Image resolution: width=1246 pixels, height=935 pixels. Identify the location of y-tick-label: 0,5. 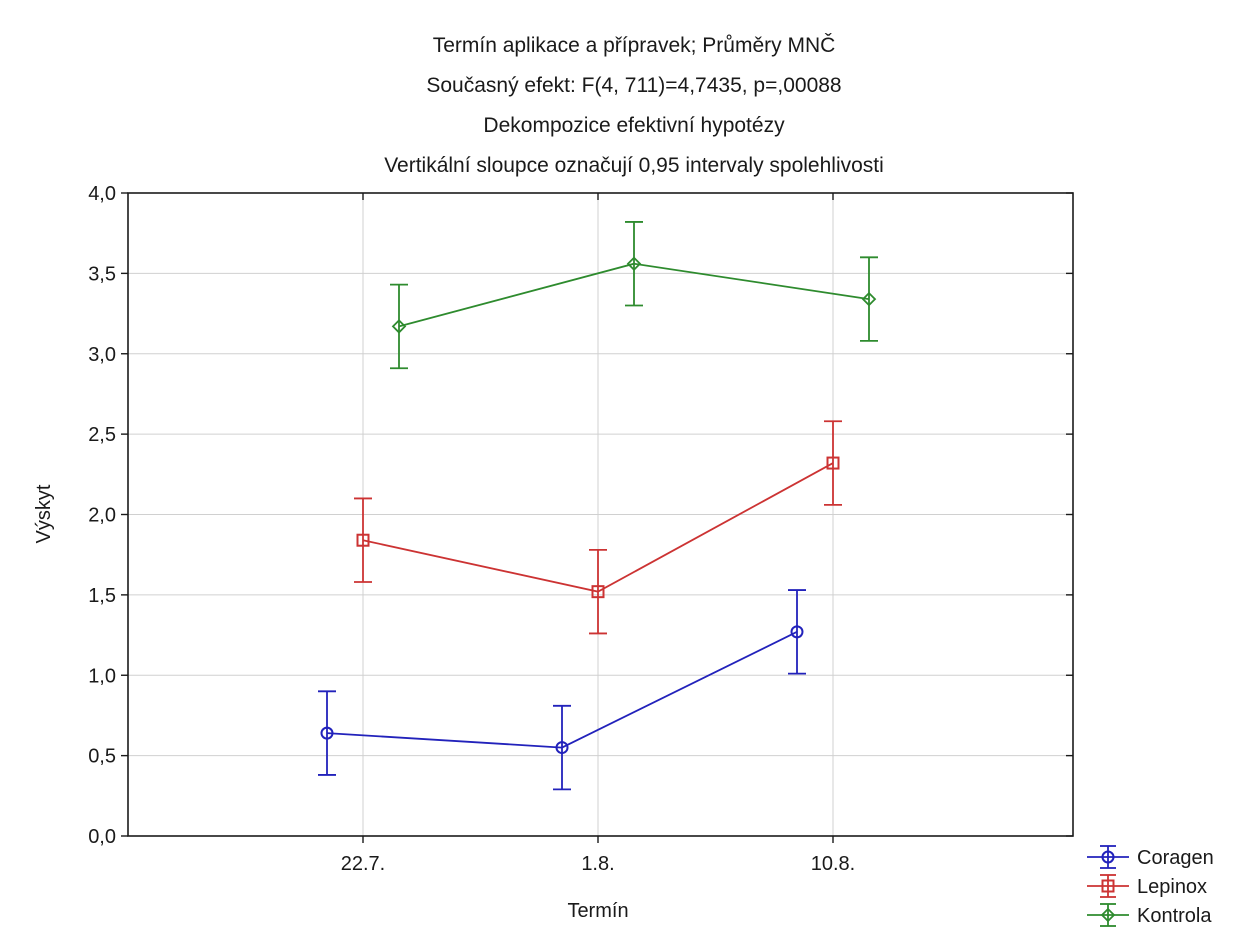
(102, 757).